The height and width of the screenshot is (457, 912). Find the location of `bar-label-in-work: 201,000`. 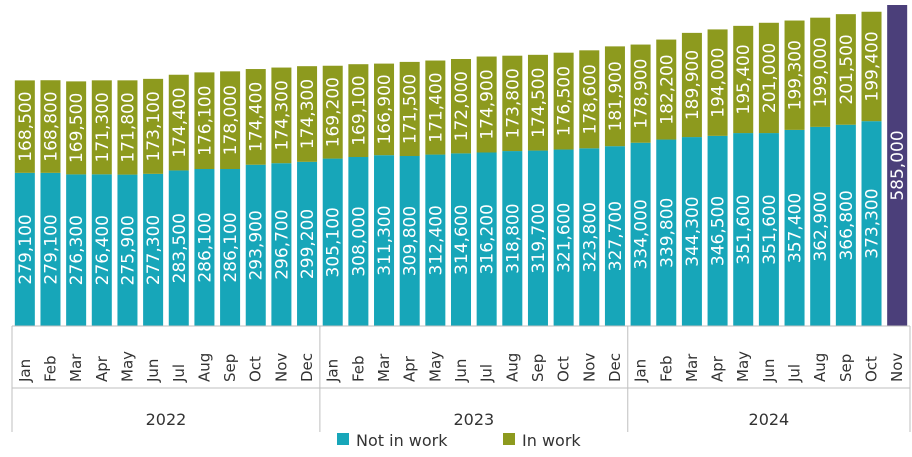

bar-label-in-work: 201,000 is located at coordinates (770, 78).